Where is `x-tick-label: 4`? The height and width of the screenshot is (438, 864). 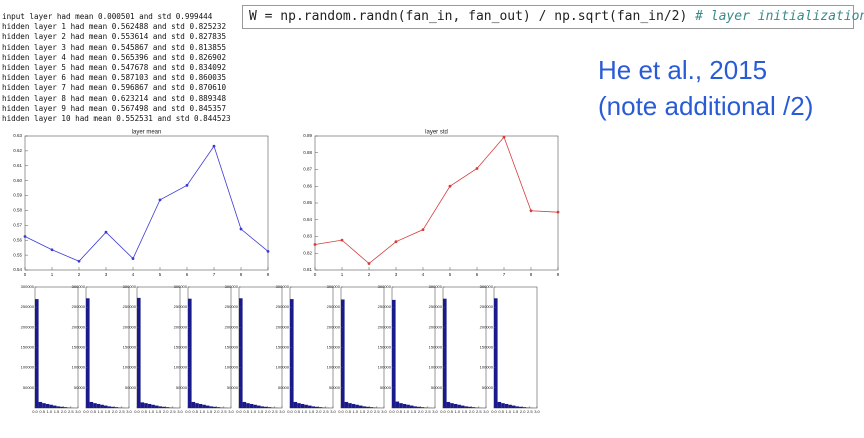 x-tick-label: 4 is located at coordinates (423, 274).